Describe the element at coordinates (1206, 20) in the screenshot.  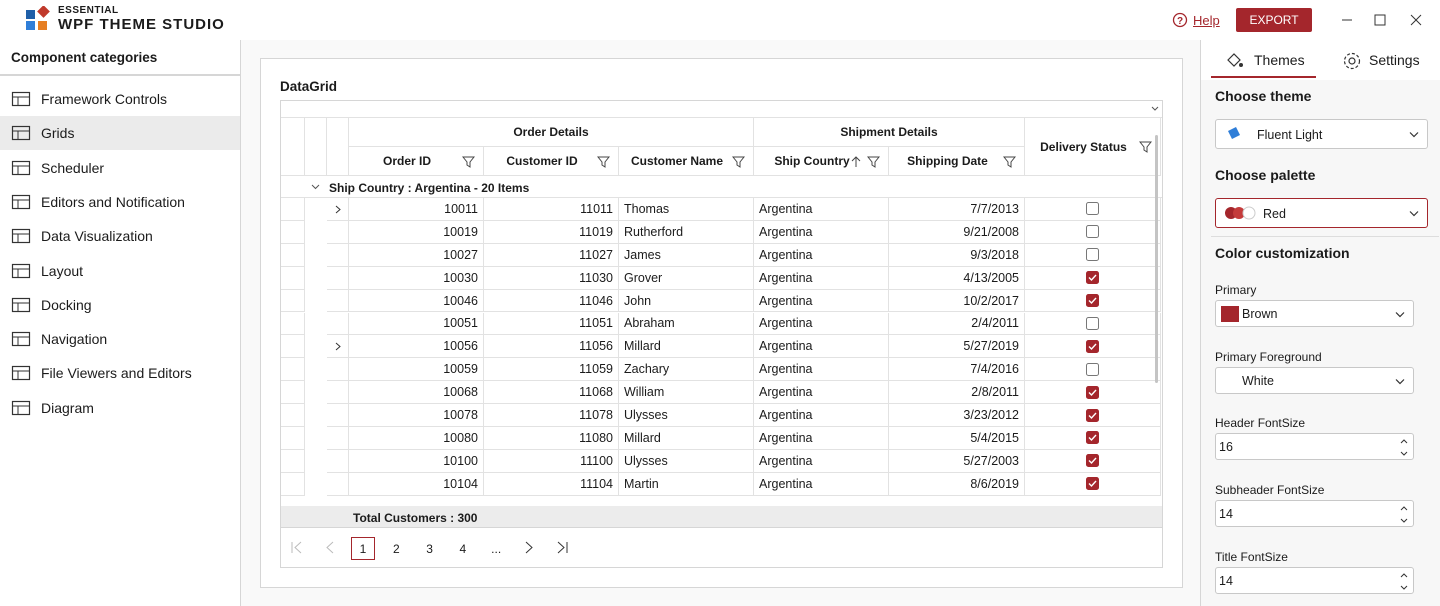
I see `help-link: Help` at that location.